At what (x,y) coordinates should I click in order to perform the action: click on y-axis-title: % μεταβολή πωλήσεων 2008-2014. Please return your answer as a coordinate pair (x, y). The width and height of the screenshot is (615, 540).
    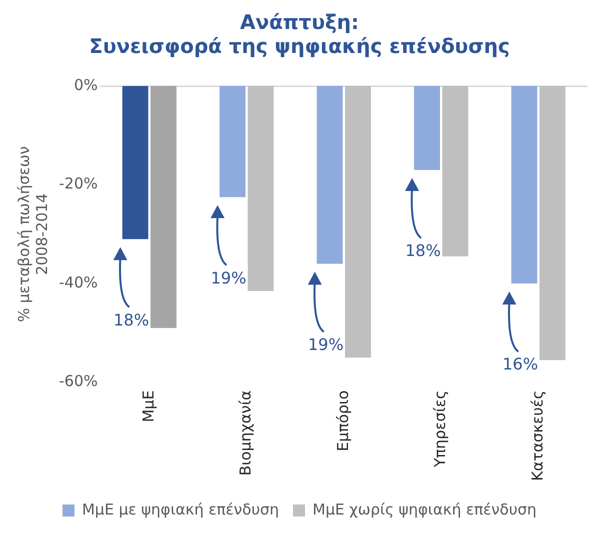
    Looking at the image, I should click on (32, 234).